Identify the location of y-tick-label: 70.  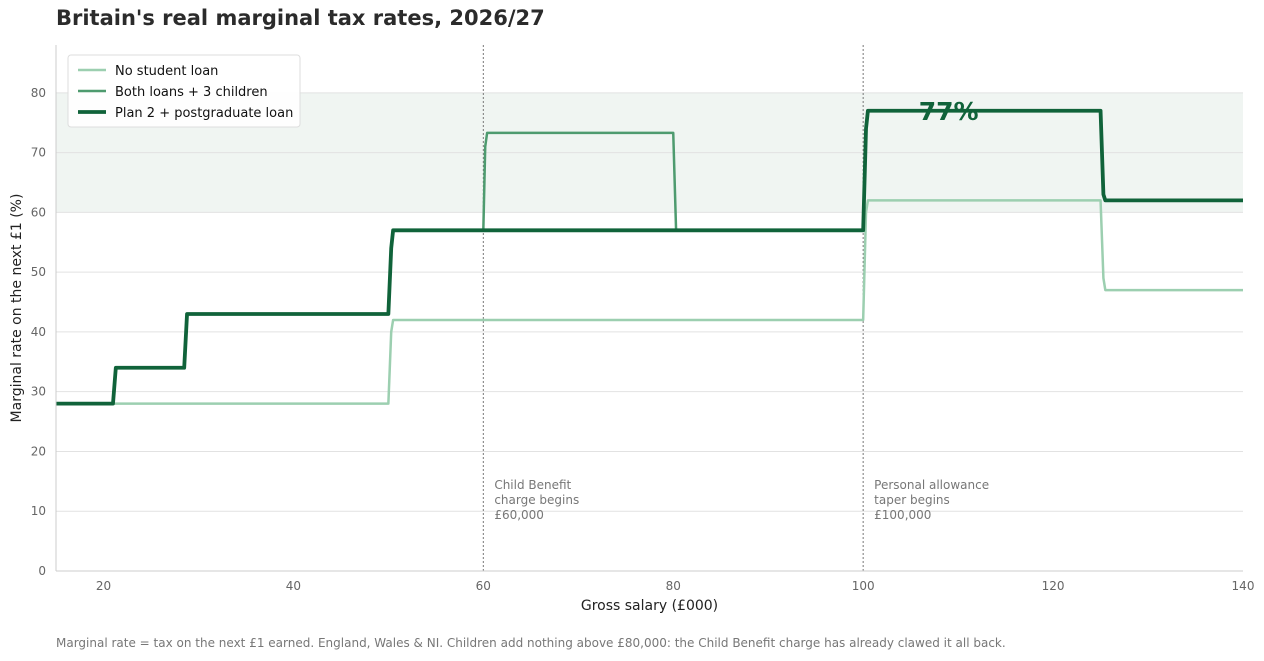
(38, 153).